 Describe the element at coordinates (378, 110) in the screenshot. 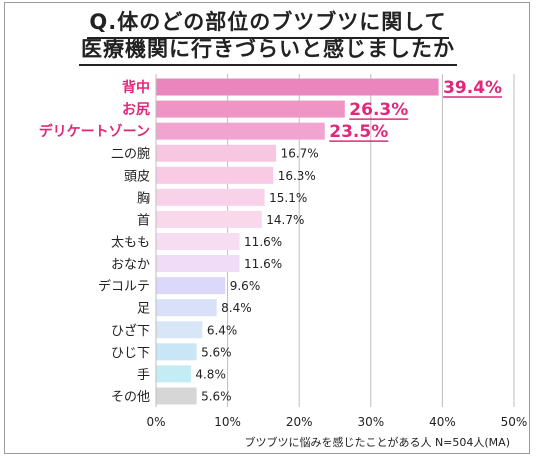

I see `data-label: 26.3%` at that location.